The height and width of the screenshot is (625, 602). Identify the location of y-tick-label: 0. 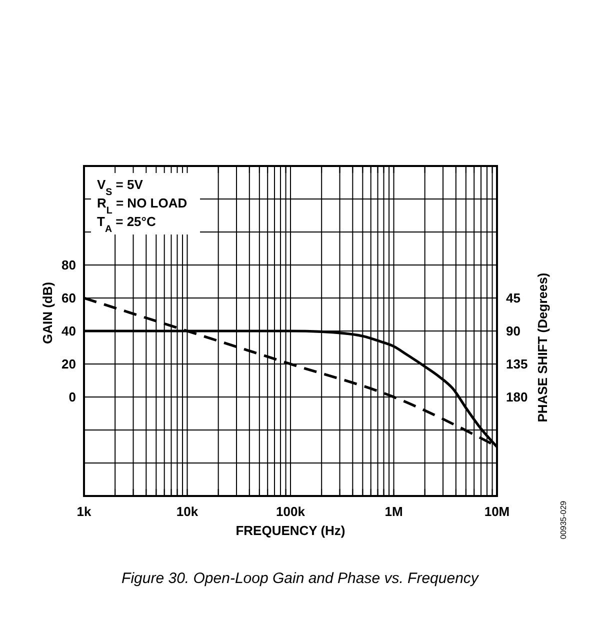
(72, 397).